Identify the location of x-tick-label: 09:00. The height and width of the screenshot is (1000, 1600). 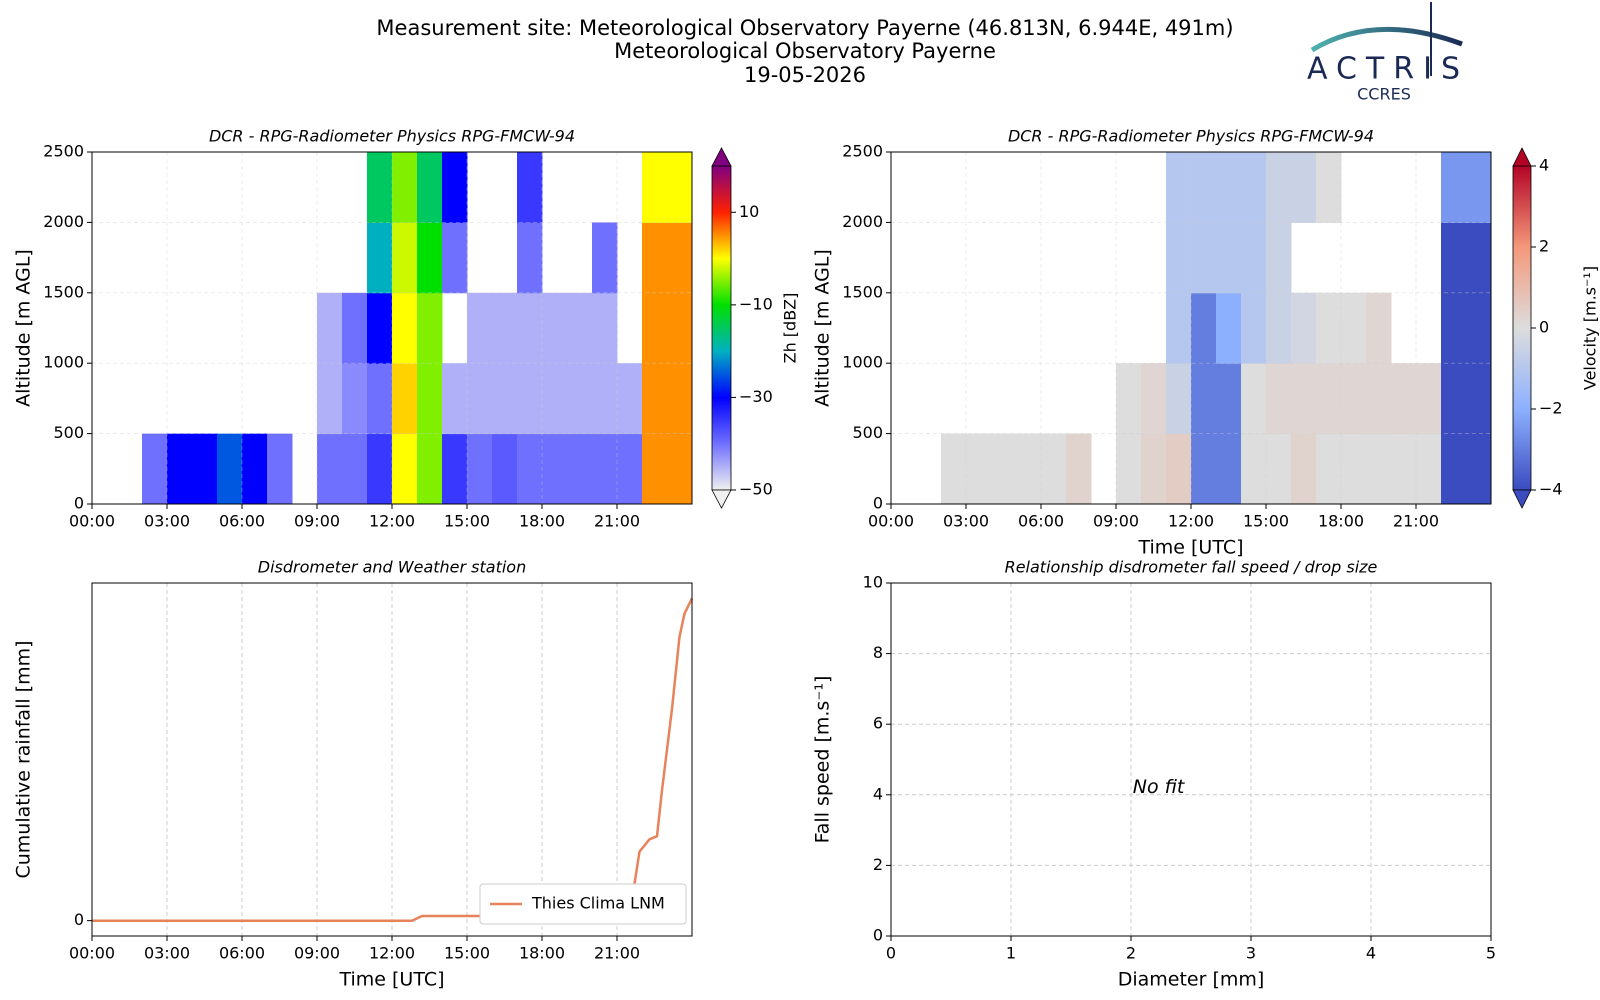
(317, 521).